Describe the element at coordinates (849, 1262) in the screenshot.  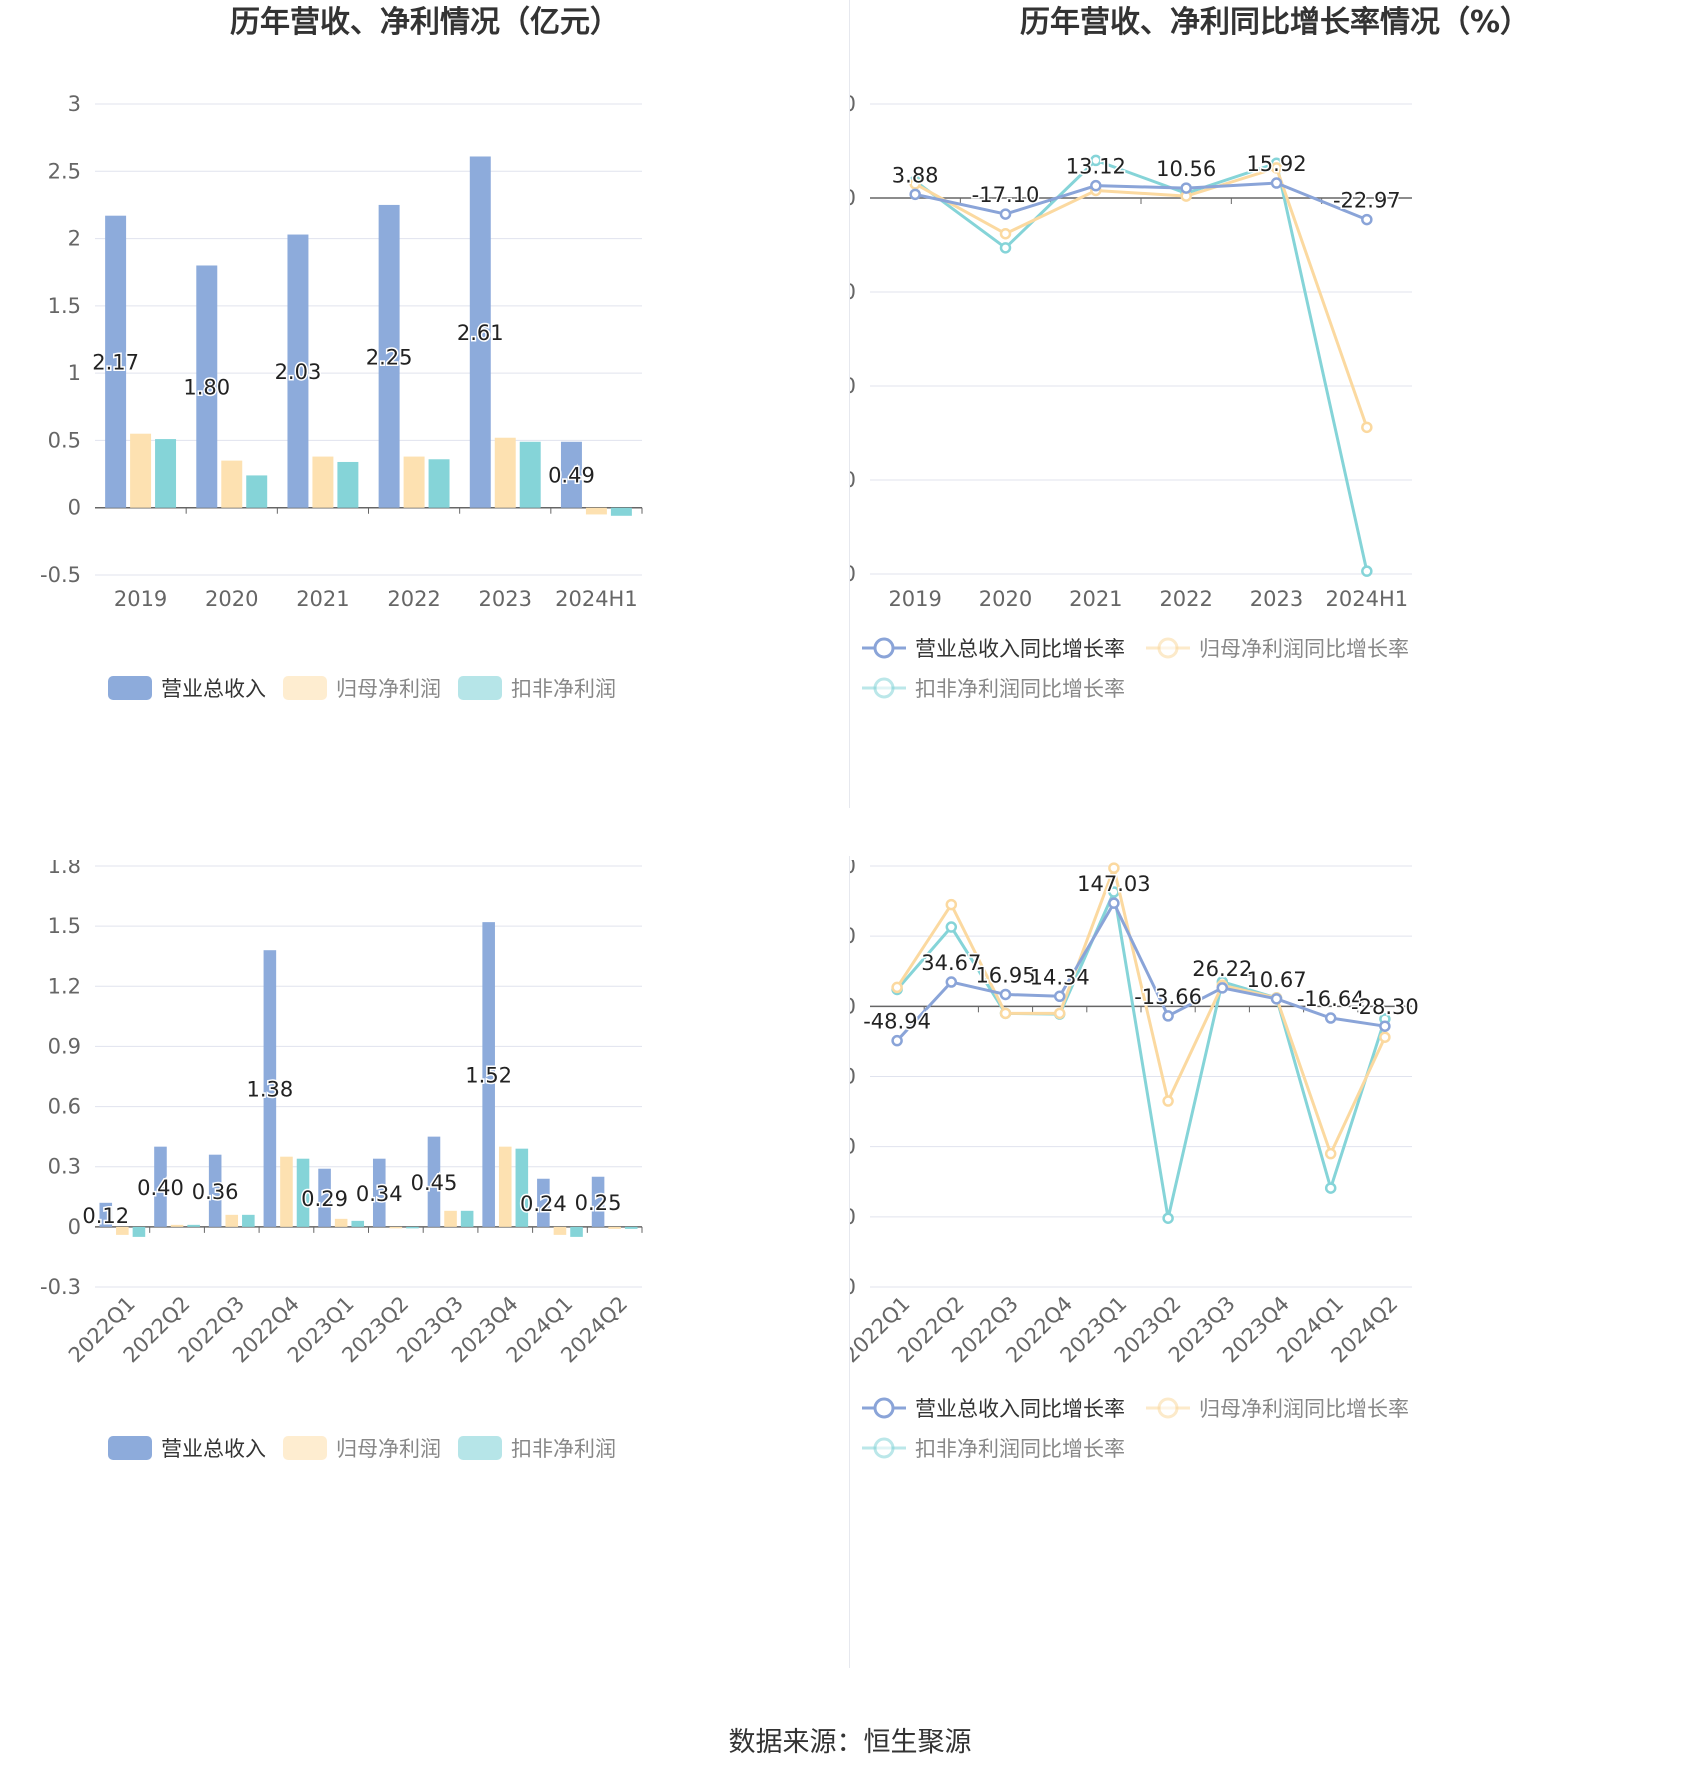
I see `panel-divider-bottom` at that location.